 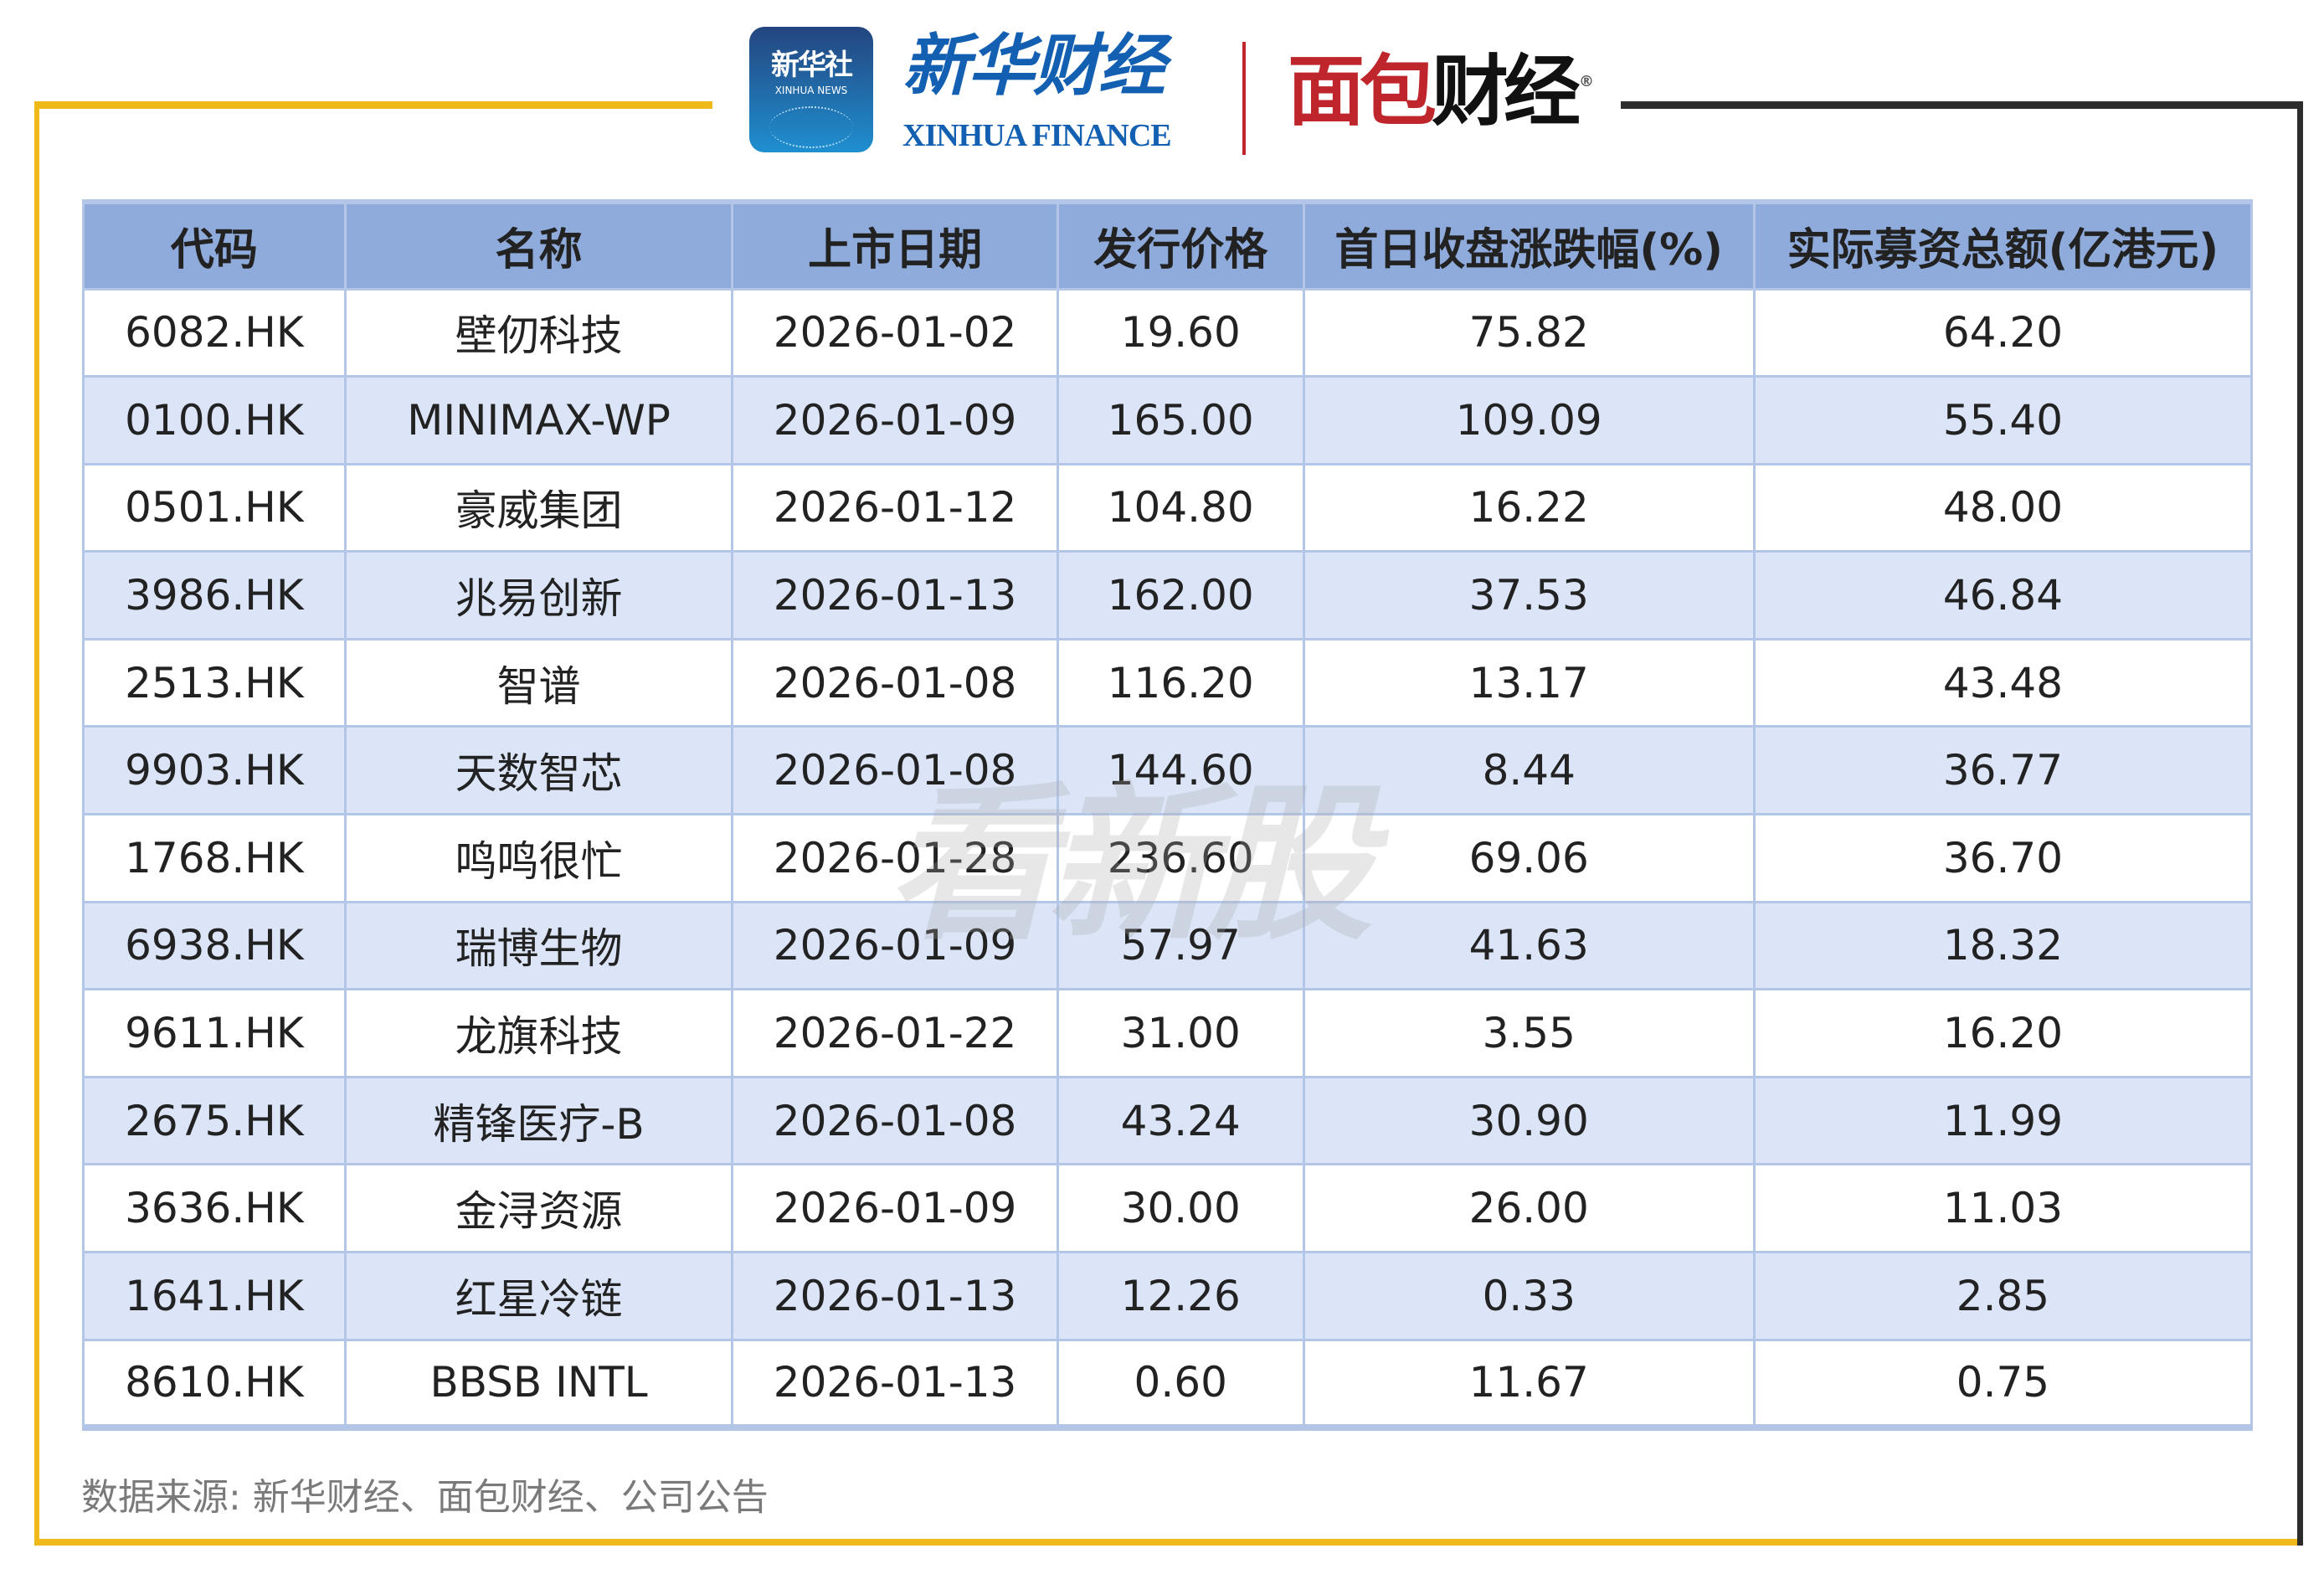 I want to click on table-row: 1641.HK 红星冷链 2026-01-13 12.26 0.33 2.85, so click(x=1168, y=1296).